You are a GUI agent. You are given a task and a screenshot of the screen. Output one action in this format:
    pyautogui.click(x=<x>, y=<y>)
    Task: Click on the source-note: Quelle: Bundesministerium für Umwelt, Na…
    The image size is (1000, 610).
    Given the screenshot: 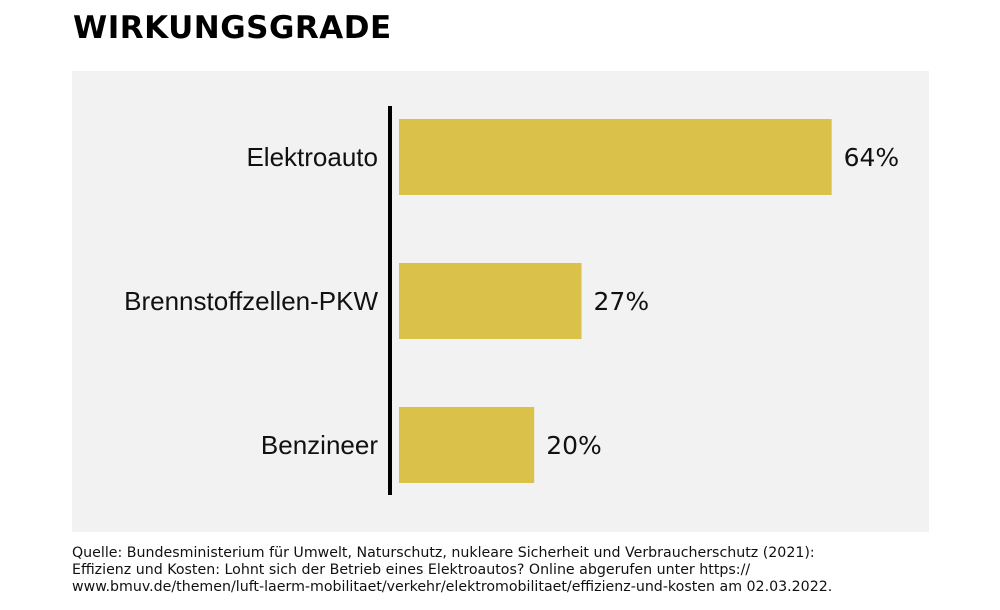 What is the action you would take?
    pyautogui.click(x=512, y=570)
    